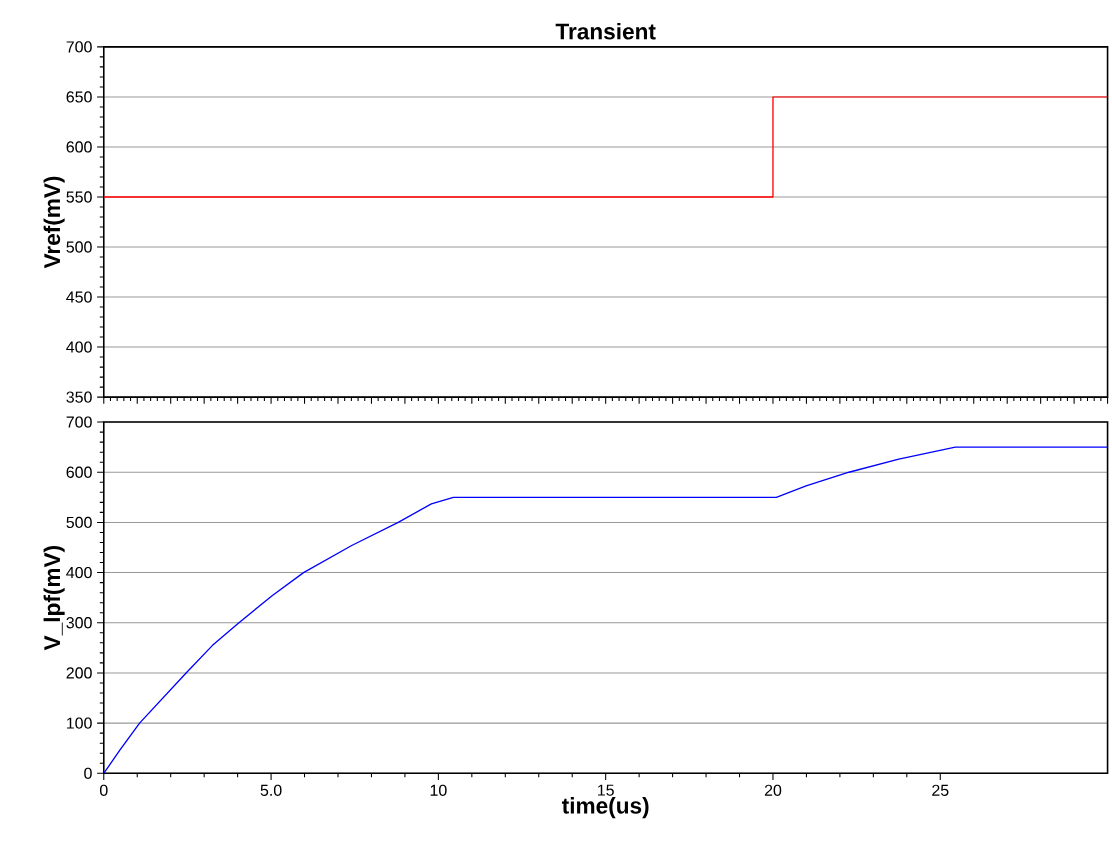 This screenshot has height=854, width=1112. What do you see at coordinates (438, 790) in the screenshot?
I see `x-tick-label: 10` at bounding box center [438, 790].